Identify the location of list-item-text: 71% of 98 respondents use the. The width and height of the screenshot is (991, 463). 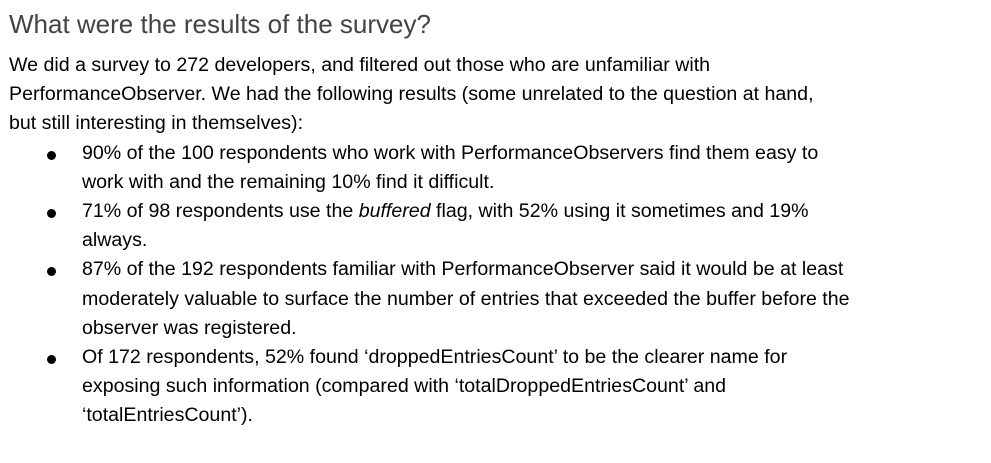
(220, 211).